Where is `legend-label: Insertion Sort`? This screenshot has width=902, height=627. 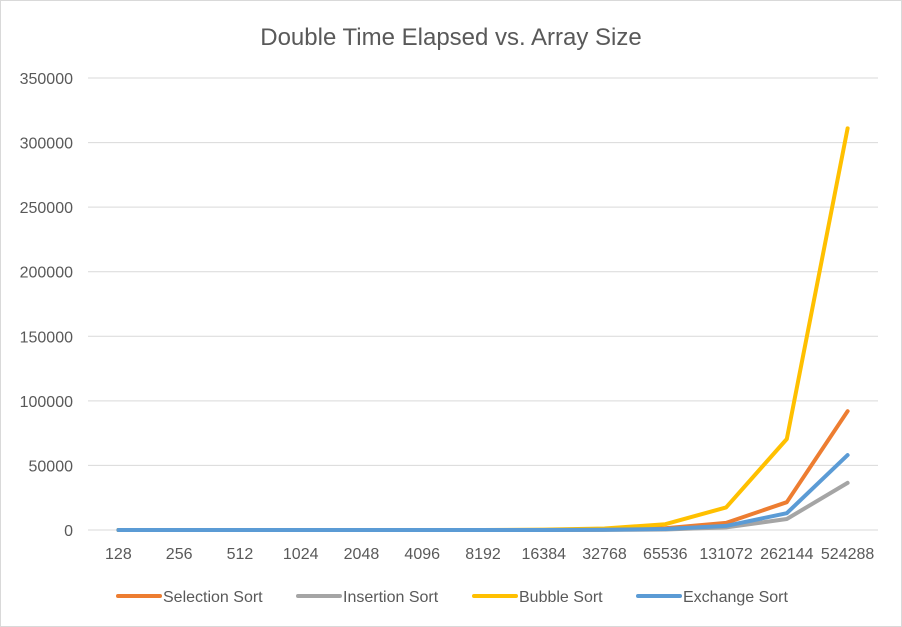
legend-label: Insertion Sort is located at coordinates (391, 597).